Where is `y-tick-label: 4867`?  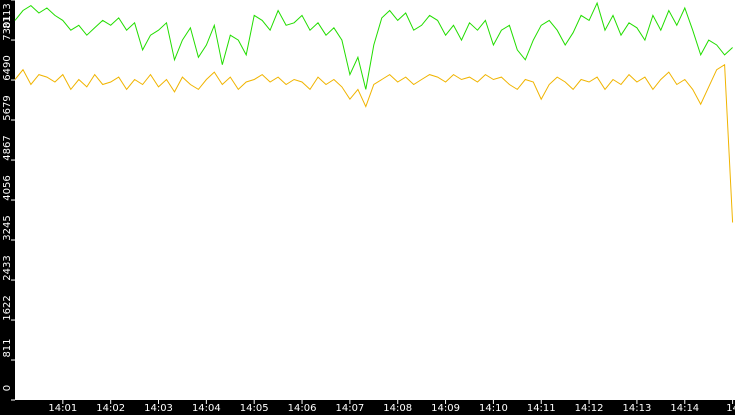
y-tick-label: 4867 is located at coordinates (7, 147).